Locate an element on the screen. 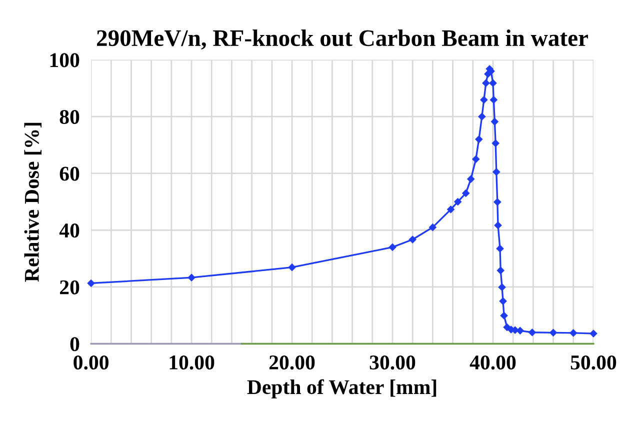 This screenshot has height=427, width=628. y-tick-label: 100 is located at coordinates (65, 60).